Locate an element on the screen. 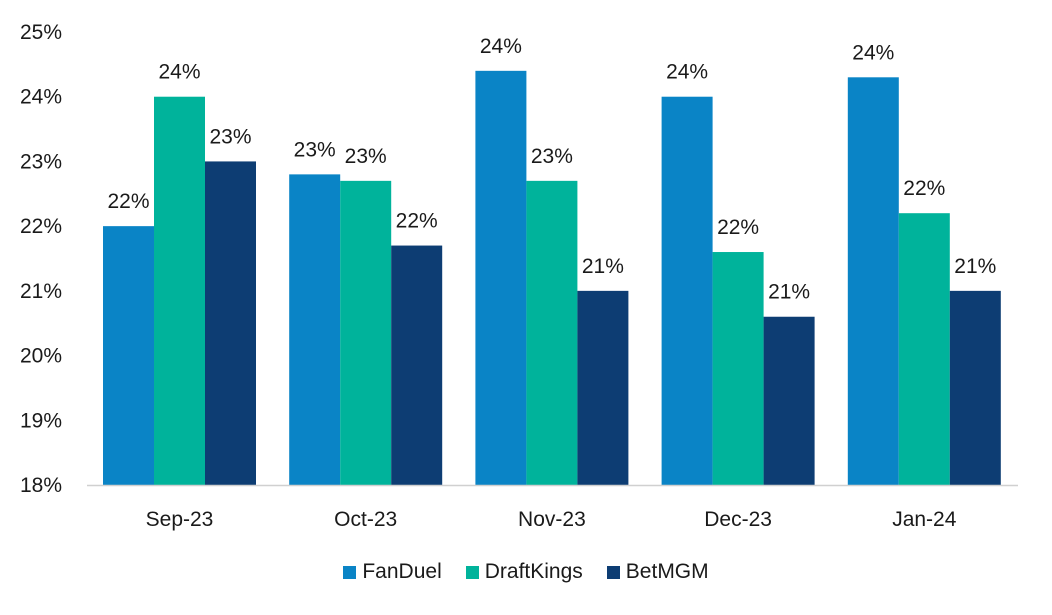 Image resolution: width=1052 pixels, height=615 pixels. legend-item-fanduel: FanDuel is located at coordinates (392, 572).